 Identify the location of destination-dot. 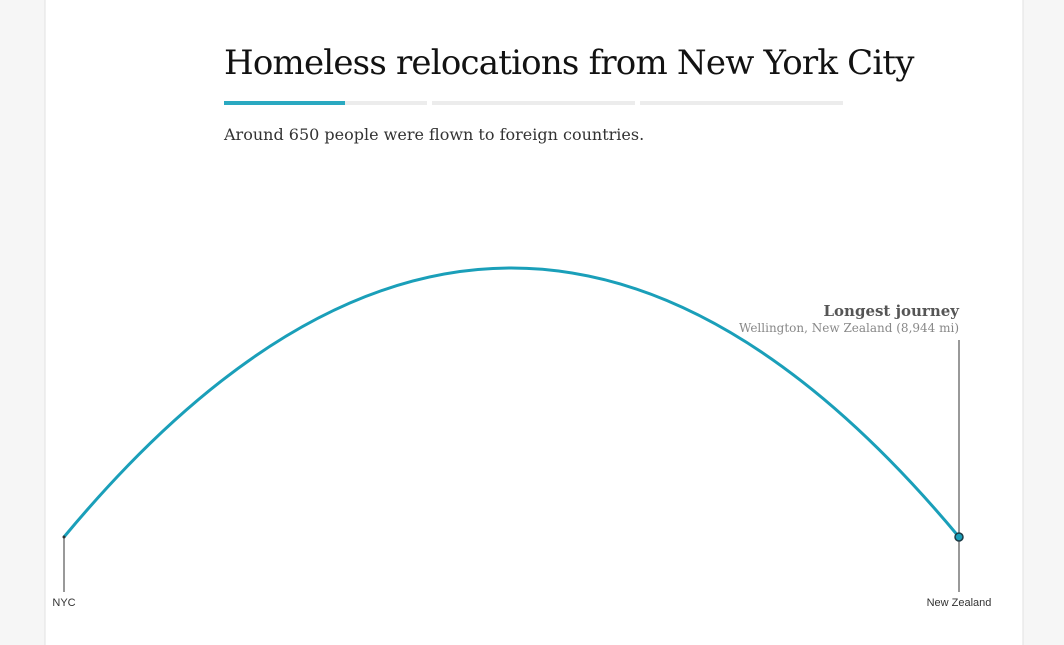
(959, 537).